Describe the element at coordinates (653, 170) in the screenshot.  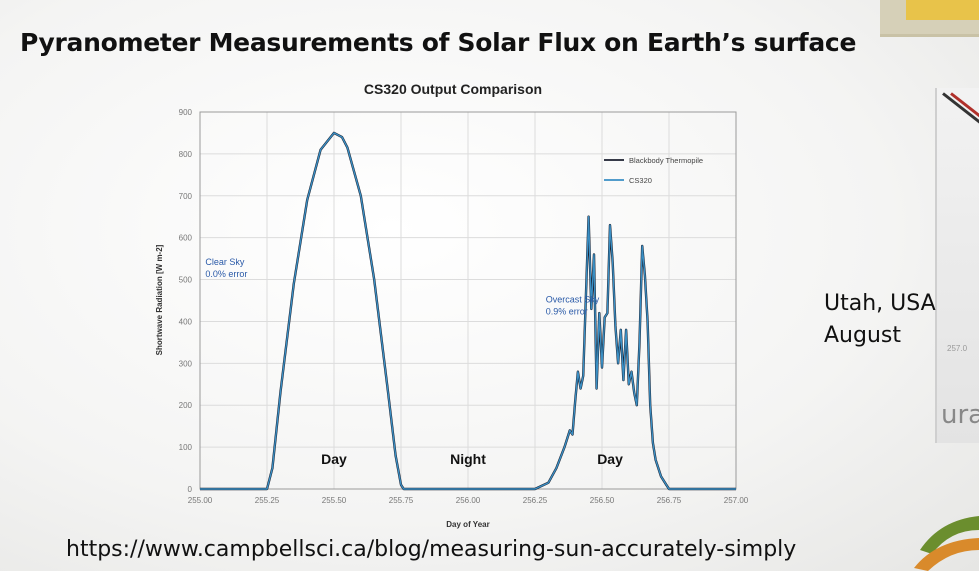
I see `legend: Blackbody Thermopile CS320` at that location.